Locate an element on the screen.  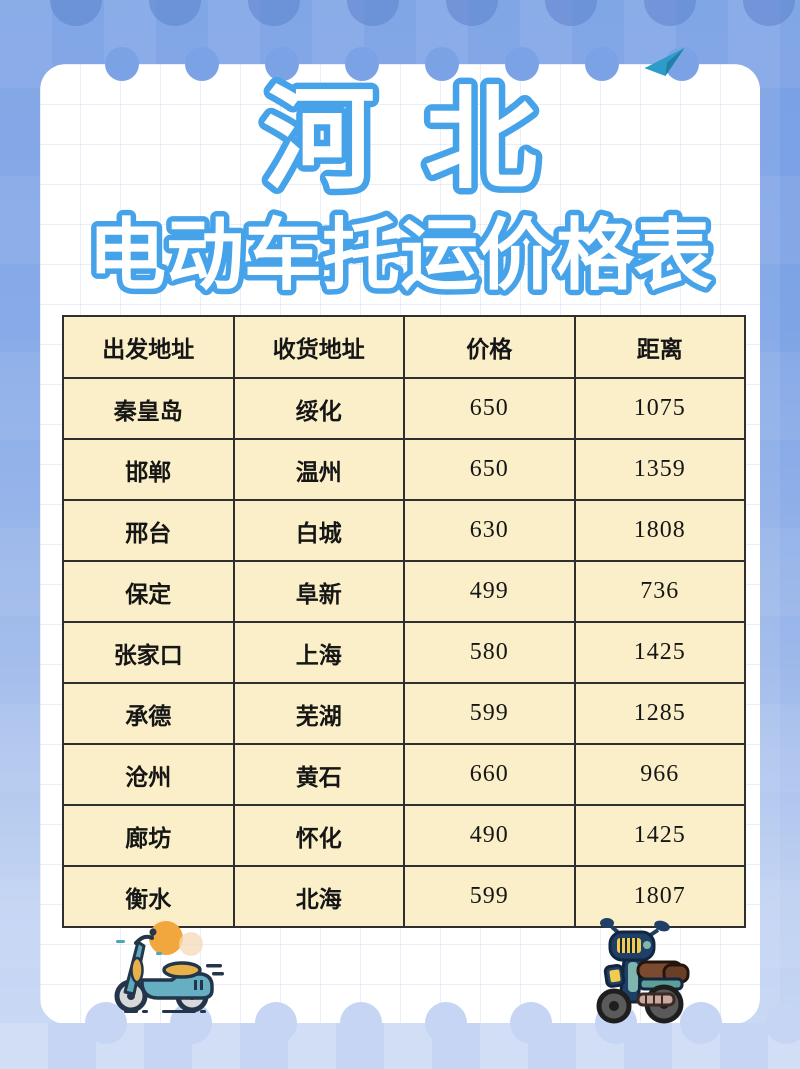
cell-destination: 上海 is located at coordinates (318, 652).